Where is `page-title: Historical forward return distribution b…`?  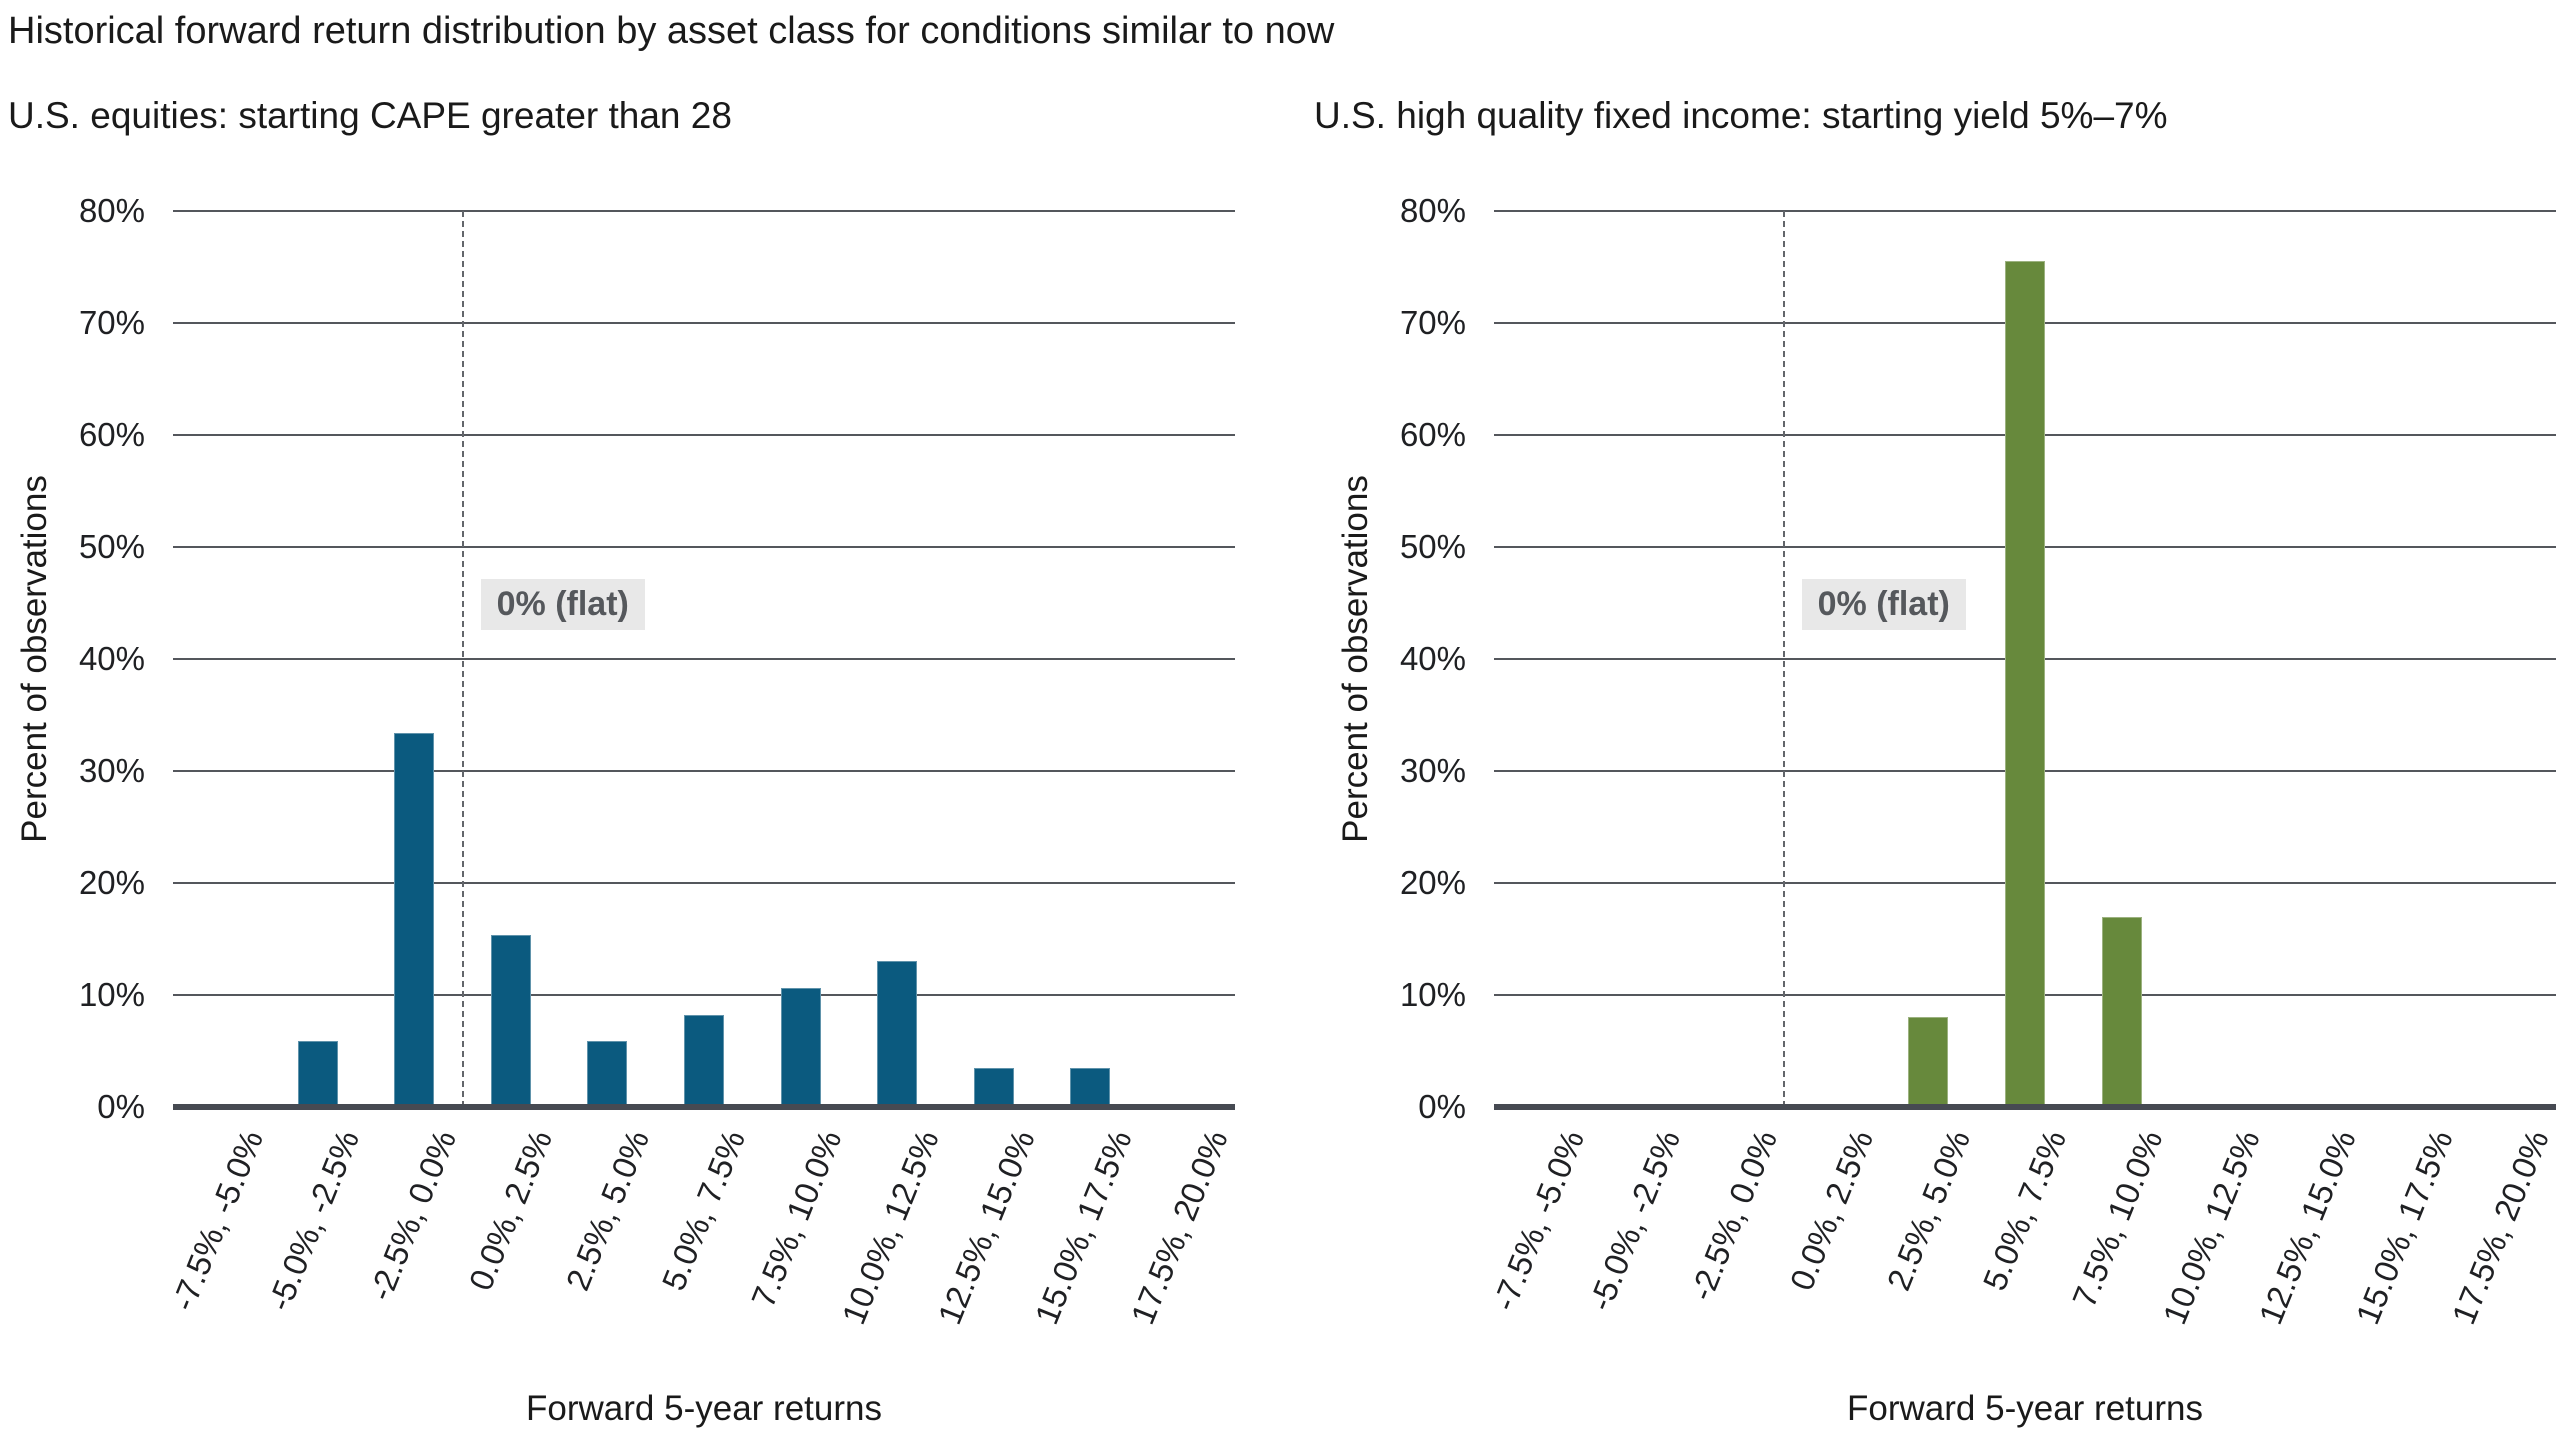
page-title: Historical forward return distribution b… is located at coordinates (671, 31).